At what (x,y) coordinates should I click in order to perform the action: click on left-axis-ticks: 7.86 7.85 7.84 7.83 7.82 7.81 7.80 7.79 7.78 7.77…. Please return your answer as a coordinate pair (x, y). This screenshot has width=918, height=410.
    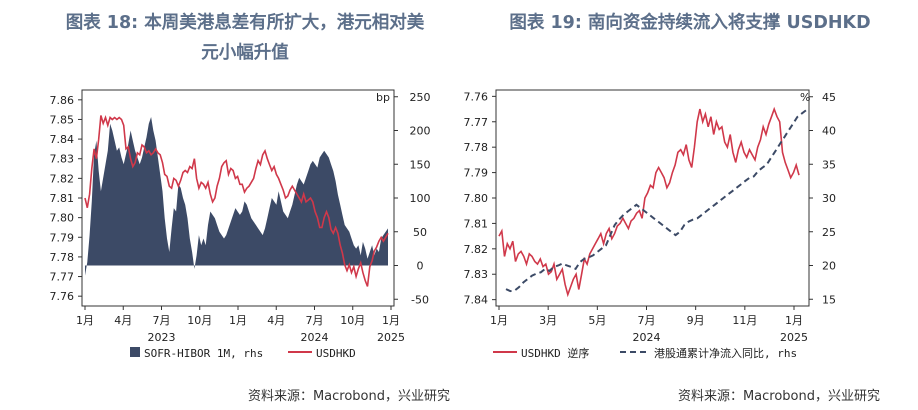
    Looking at the image, I should click on (66, 198).